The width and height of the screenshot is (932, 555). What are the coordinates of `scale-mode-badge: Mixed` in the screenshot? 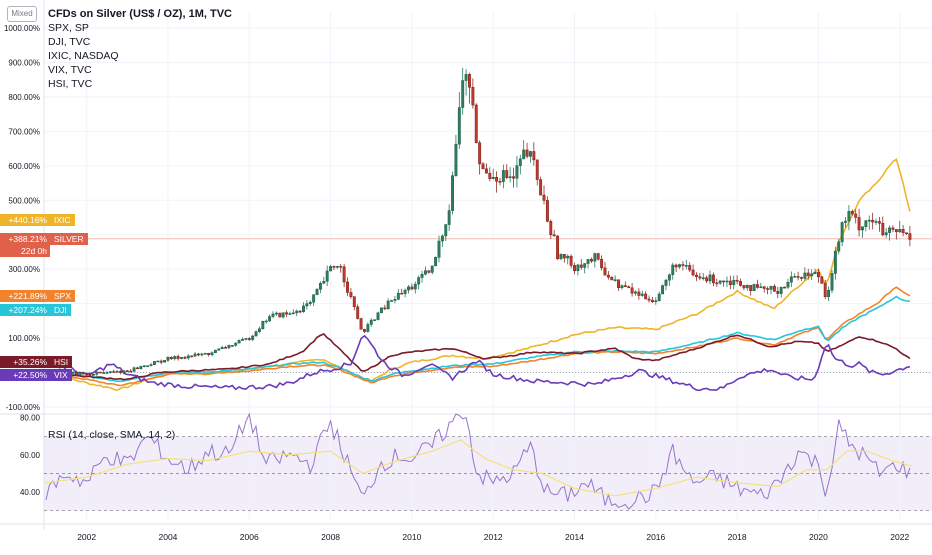 It's located at (22, 14).